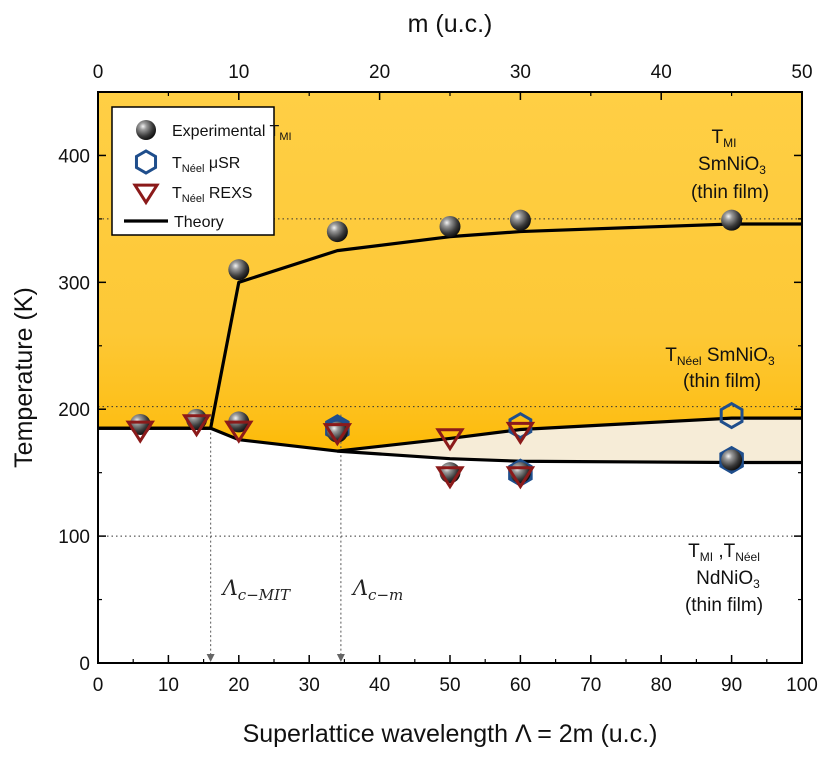  What do you see at coordinates (379, 685) in the screenshot?
I see `x-tick-label: 40` at bounding box center [379, 685].